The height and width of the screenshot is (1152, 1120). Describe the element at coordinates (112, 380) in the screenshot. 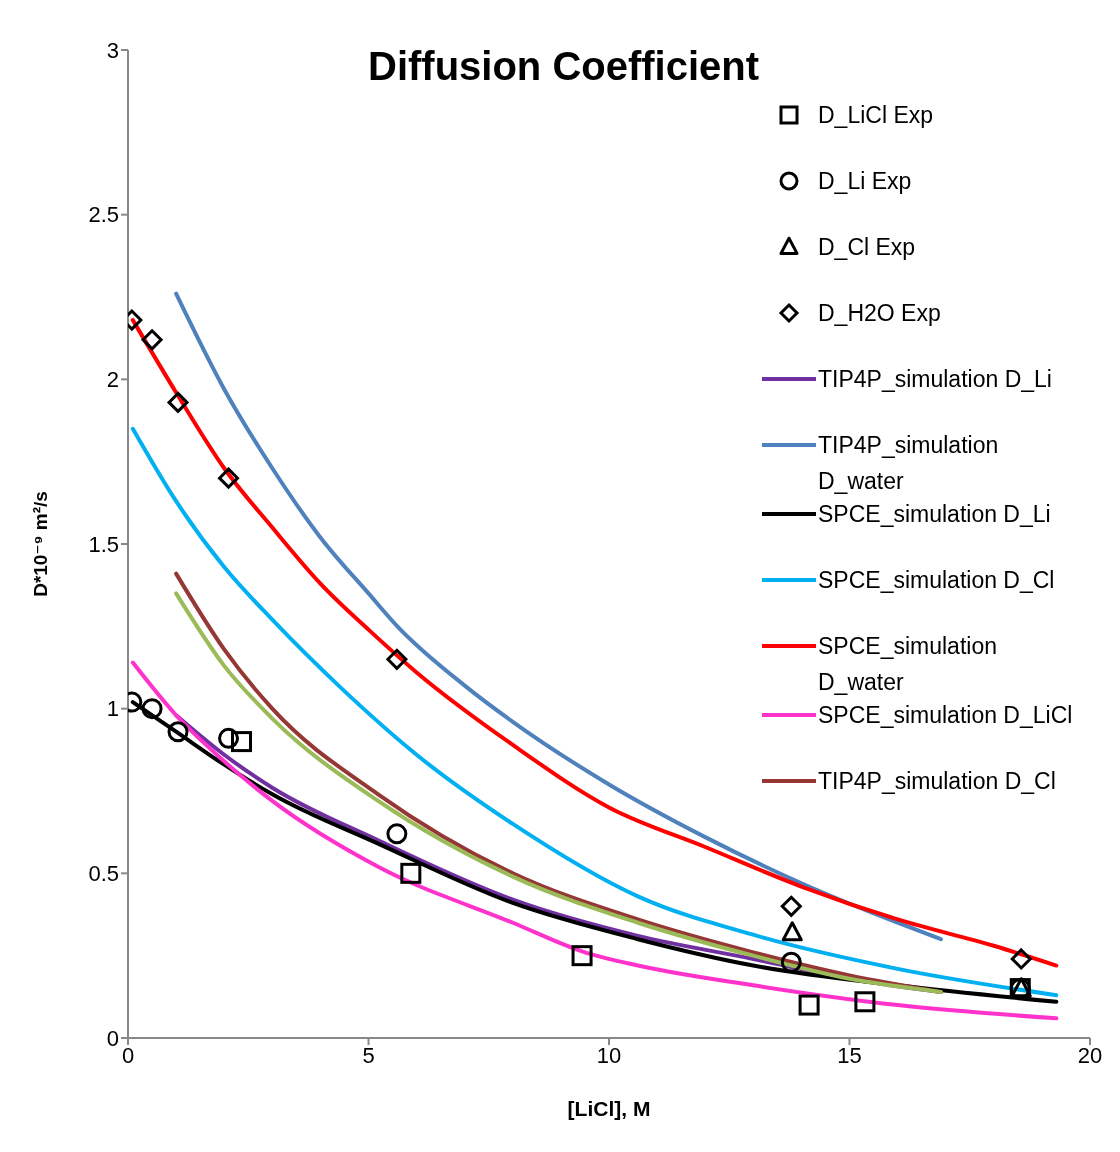

I see `y-tick-label: 2` at that location.